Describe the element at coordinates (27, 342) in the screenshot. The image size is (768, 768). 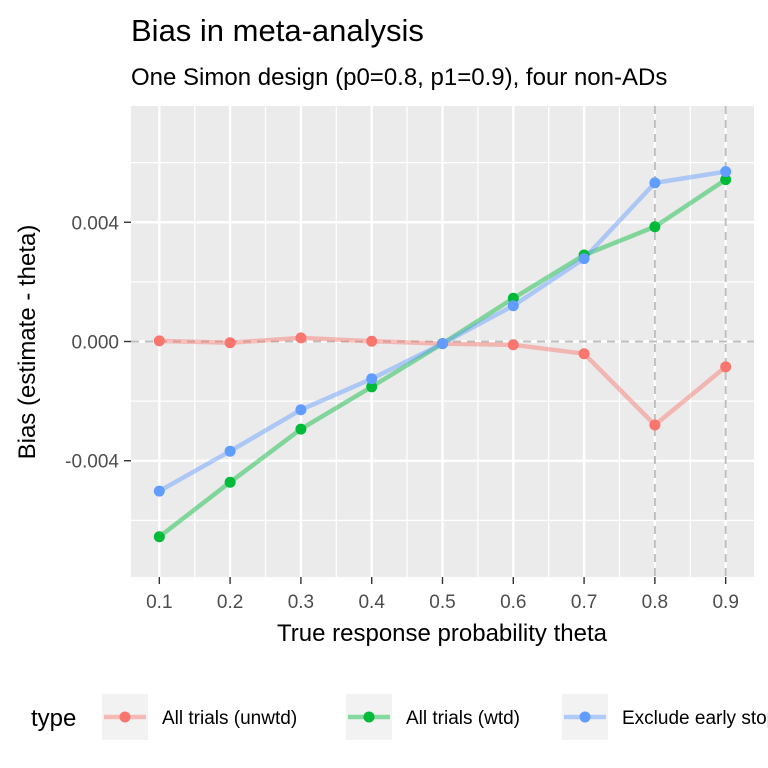
I see `y-axis-title: Bias (estimate - theta)` at that location.